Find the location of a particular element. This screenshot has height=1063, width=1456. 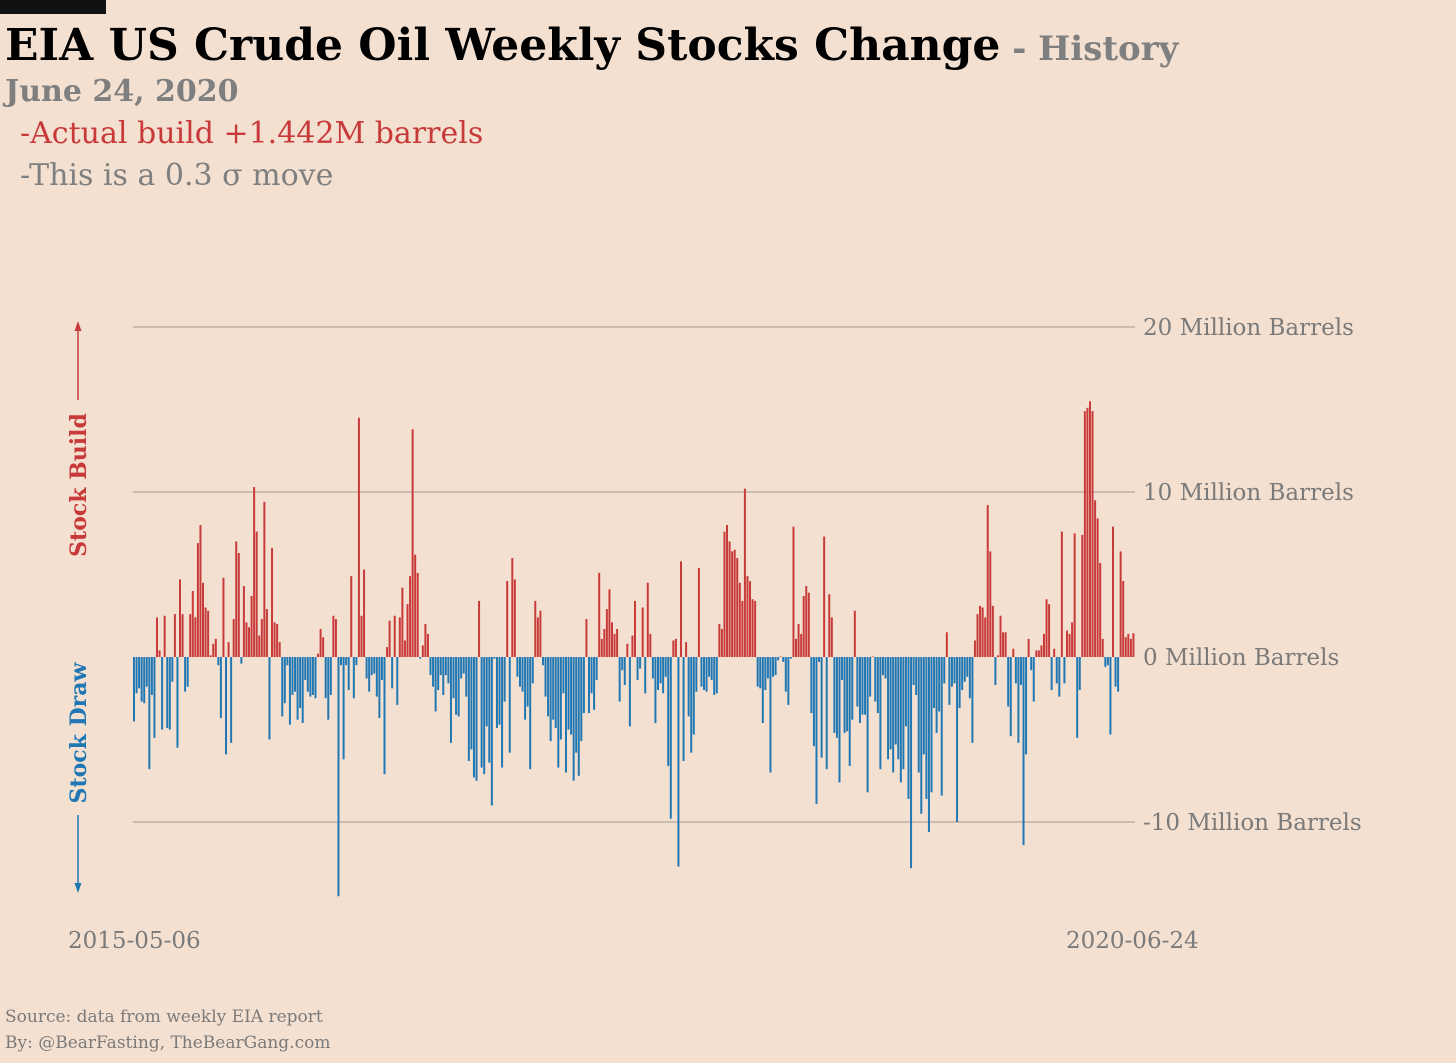

chart-date: June 24, 2020 is located at coordinates (120, 91).